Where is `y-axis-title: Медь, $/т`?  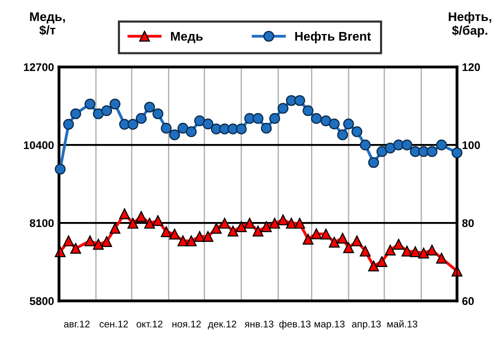 y-axis-title: Медь, $/т is located at coordinates (47, 24).